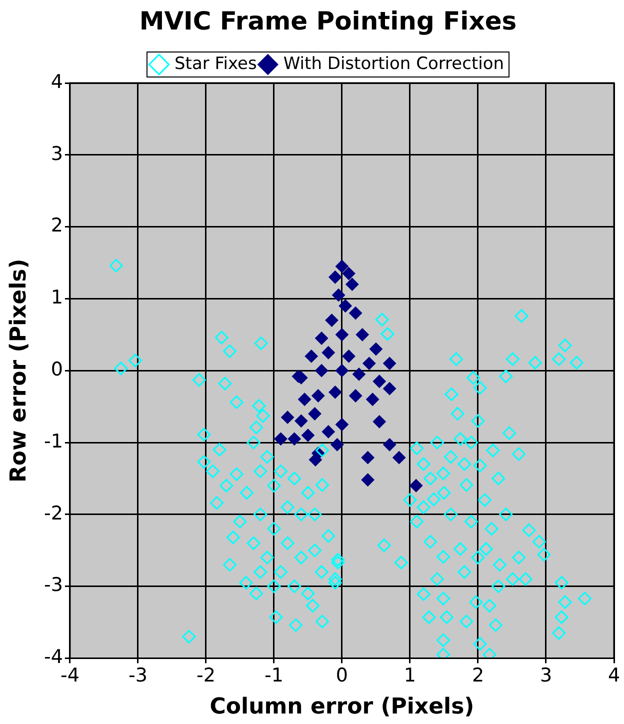  Describe the element at coordinates (342, 675) in the screenshot. I see `x-tick-label: 0` at that location.